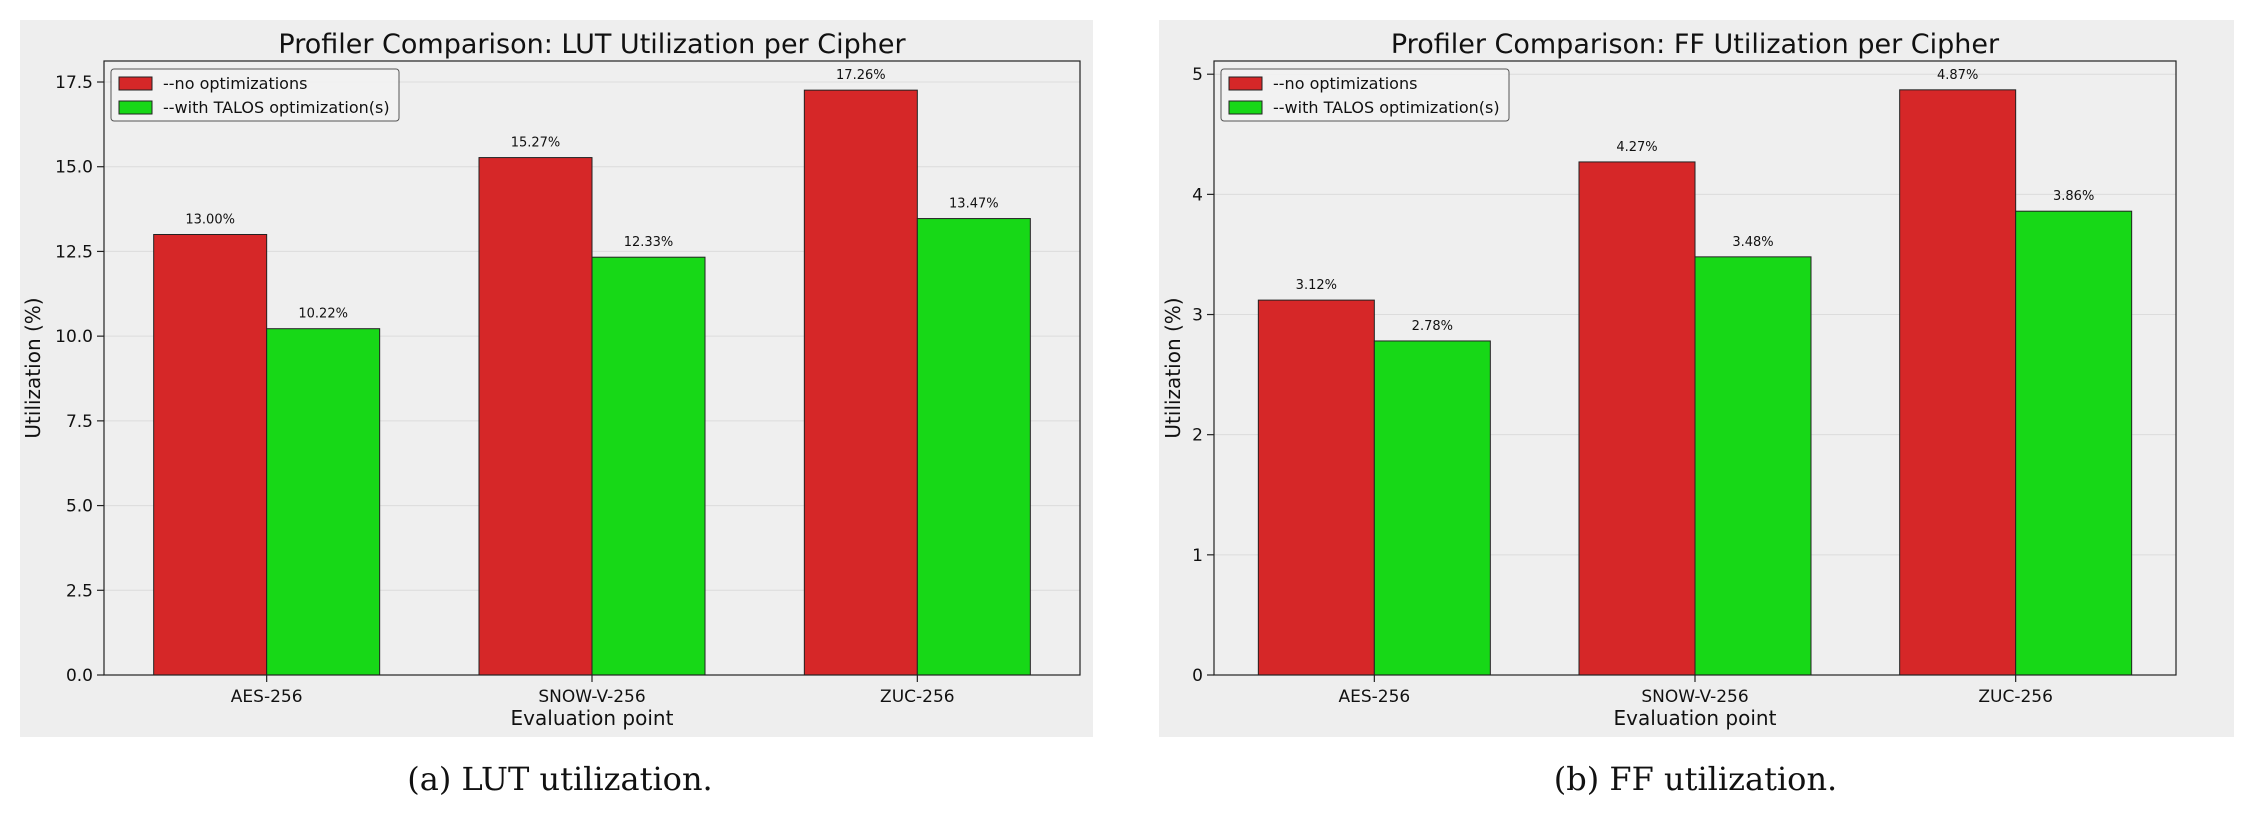 The width and height of the screenshot is (2251, 822). I want to click on y-tick-label: 10.0, so click(74, 337).